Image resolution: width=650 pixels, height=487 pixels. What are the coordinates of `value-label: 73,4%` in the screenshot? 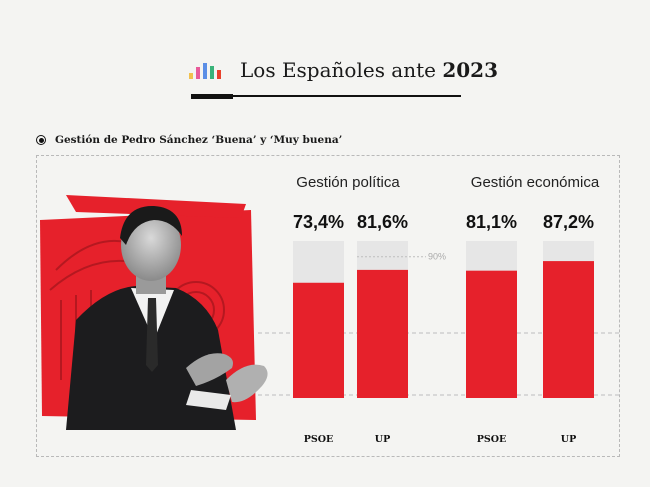 It's located at (318, 222).